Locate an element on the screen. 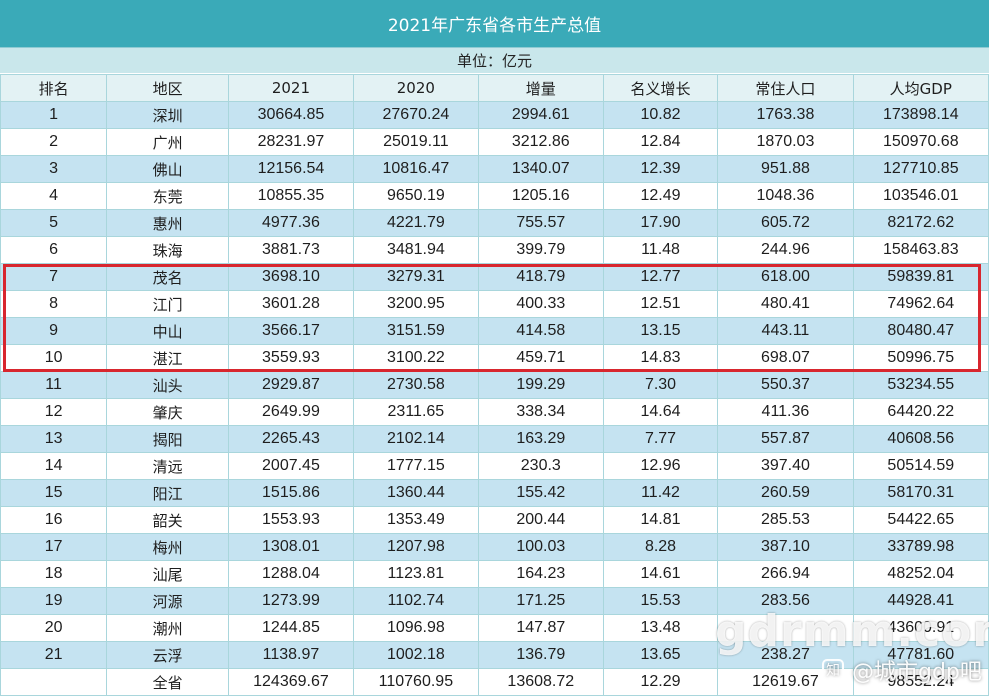 The height and width of the screenshot is (696, 989). cell-growth: 14.81 is located at coordinates (660, 520).